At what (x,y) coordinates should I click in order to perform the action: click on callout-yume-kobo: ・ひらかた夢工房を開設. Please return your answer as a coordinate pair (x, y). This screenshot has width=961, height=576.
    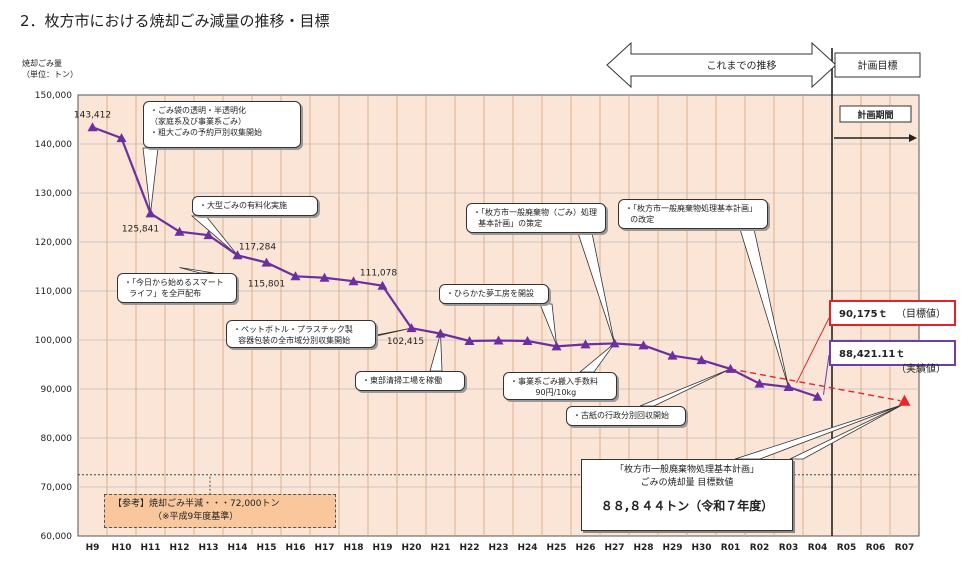
    Looking at the image, I should click on (494, 294).